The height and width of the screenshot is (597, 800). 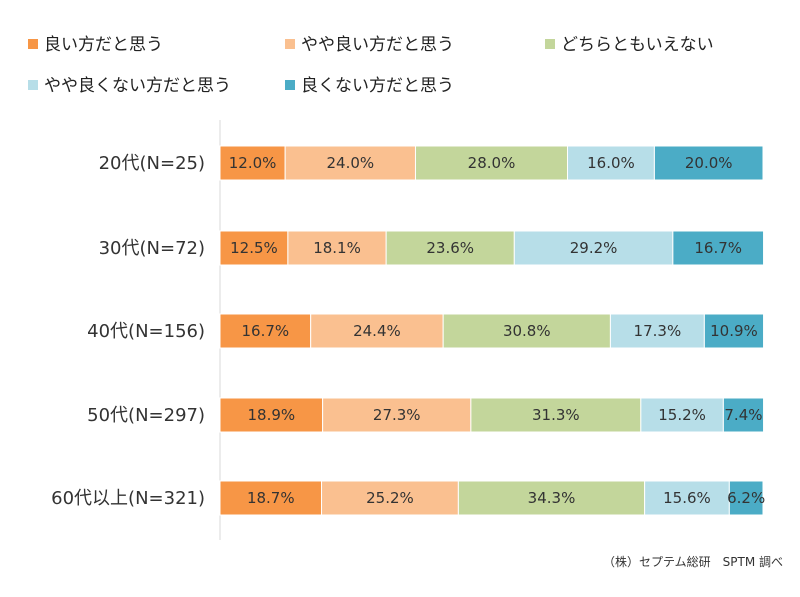 I want to click on data-label-4-3: 31.3%, so click(x=556, y=415).